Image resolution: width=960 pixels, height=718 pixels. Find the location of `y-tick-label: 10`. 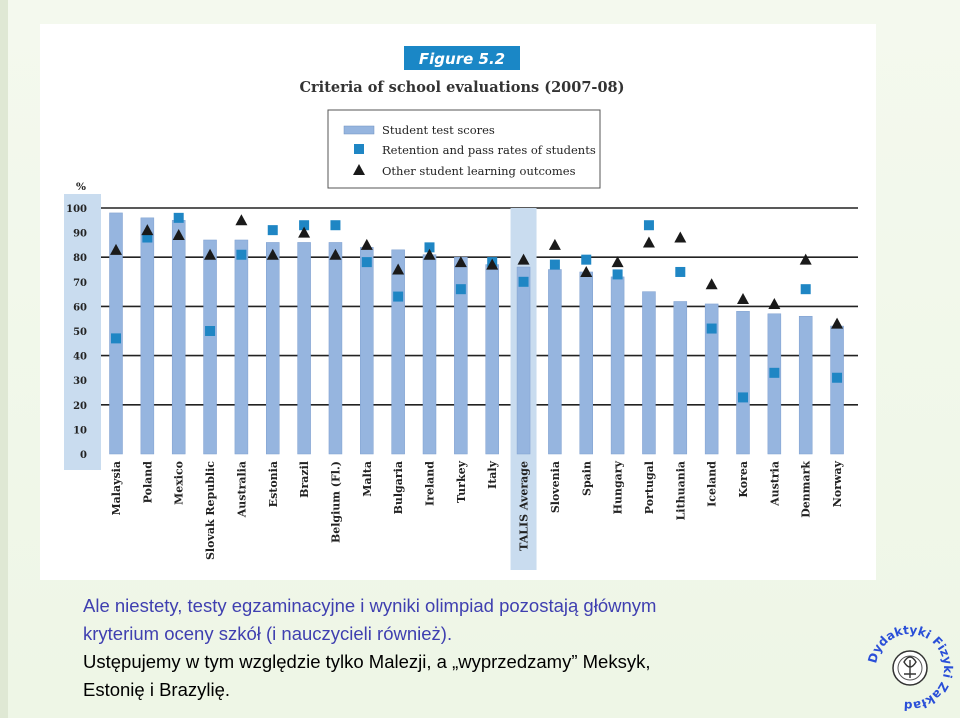

y-tick-label: 10 is located at coordinates (80, 430).